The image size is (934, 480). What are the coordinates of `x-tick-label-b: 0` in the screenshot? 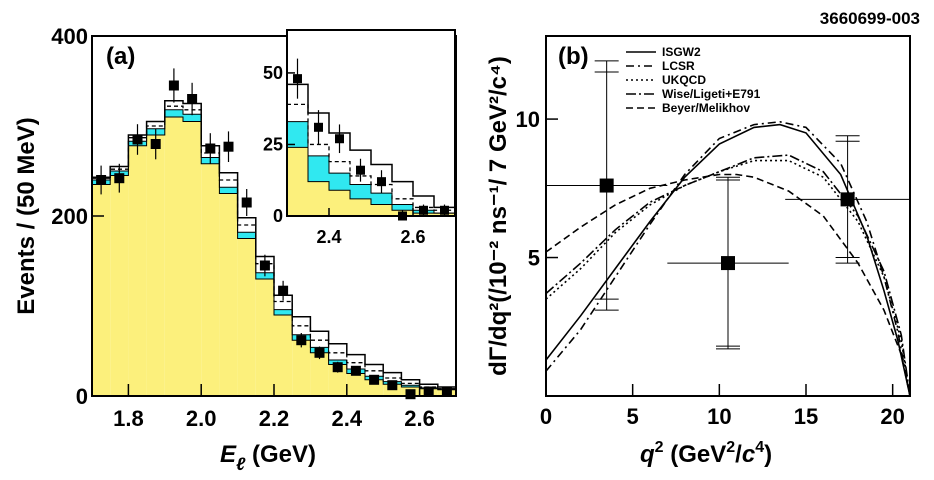 It's located at (546, 416).